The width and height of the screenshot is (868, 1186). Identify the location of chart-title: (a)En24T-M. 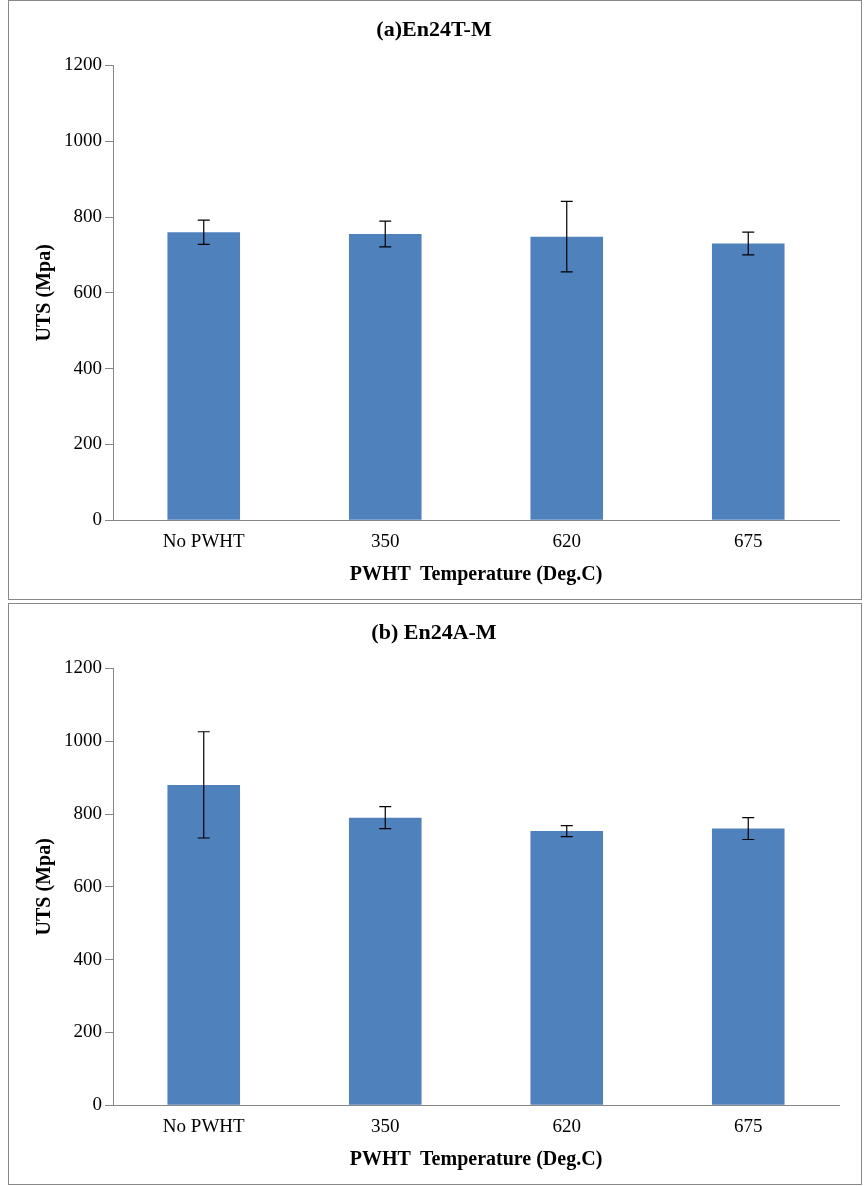
(434, 28).